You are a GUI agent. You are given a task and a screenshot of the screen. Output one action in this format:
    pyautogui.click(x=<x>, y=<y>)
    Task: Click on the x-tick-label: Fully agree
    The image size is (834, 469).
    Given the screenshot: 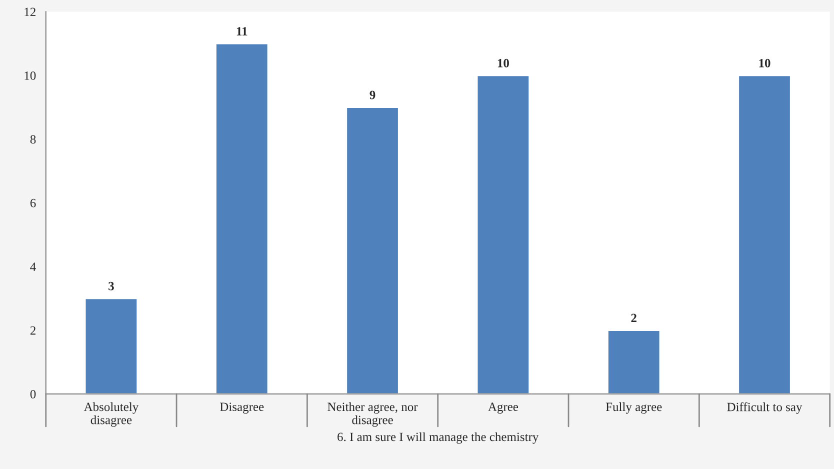 What is the action you would take?
    pyautogui.click(x=634, y=408)
    